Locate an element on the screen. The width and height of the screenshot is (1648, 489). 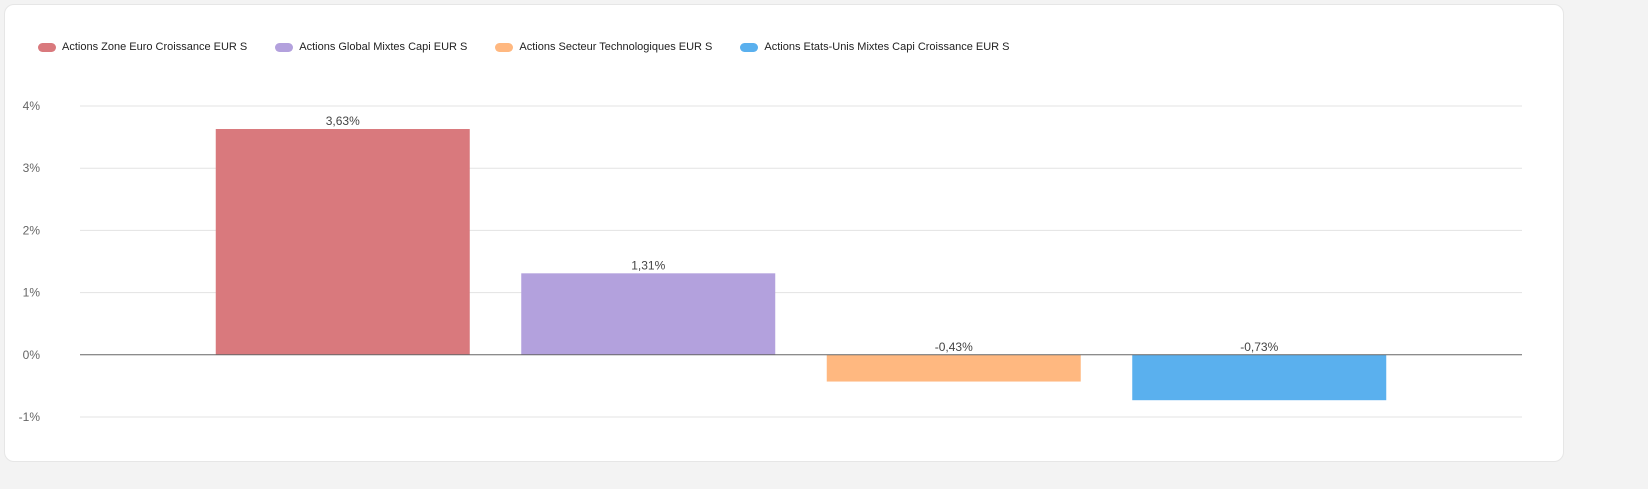
y-tick-label: 2% is located at coordinates (32, 230).